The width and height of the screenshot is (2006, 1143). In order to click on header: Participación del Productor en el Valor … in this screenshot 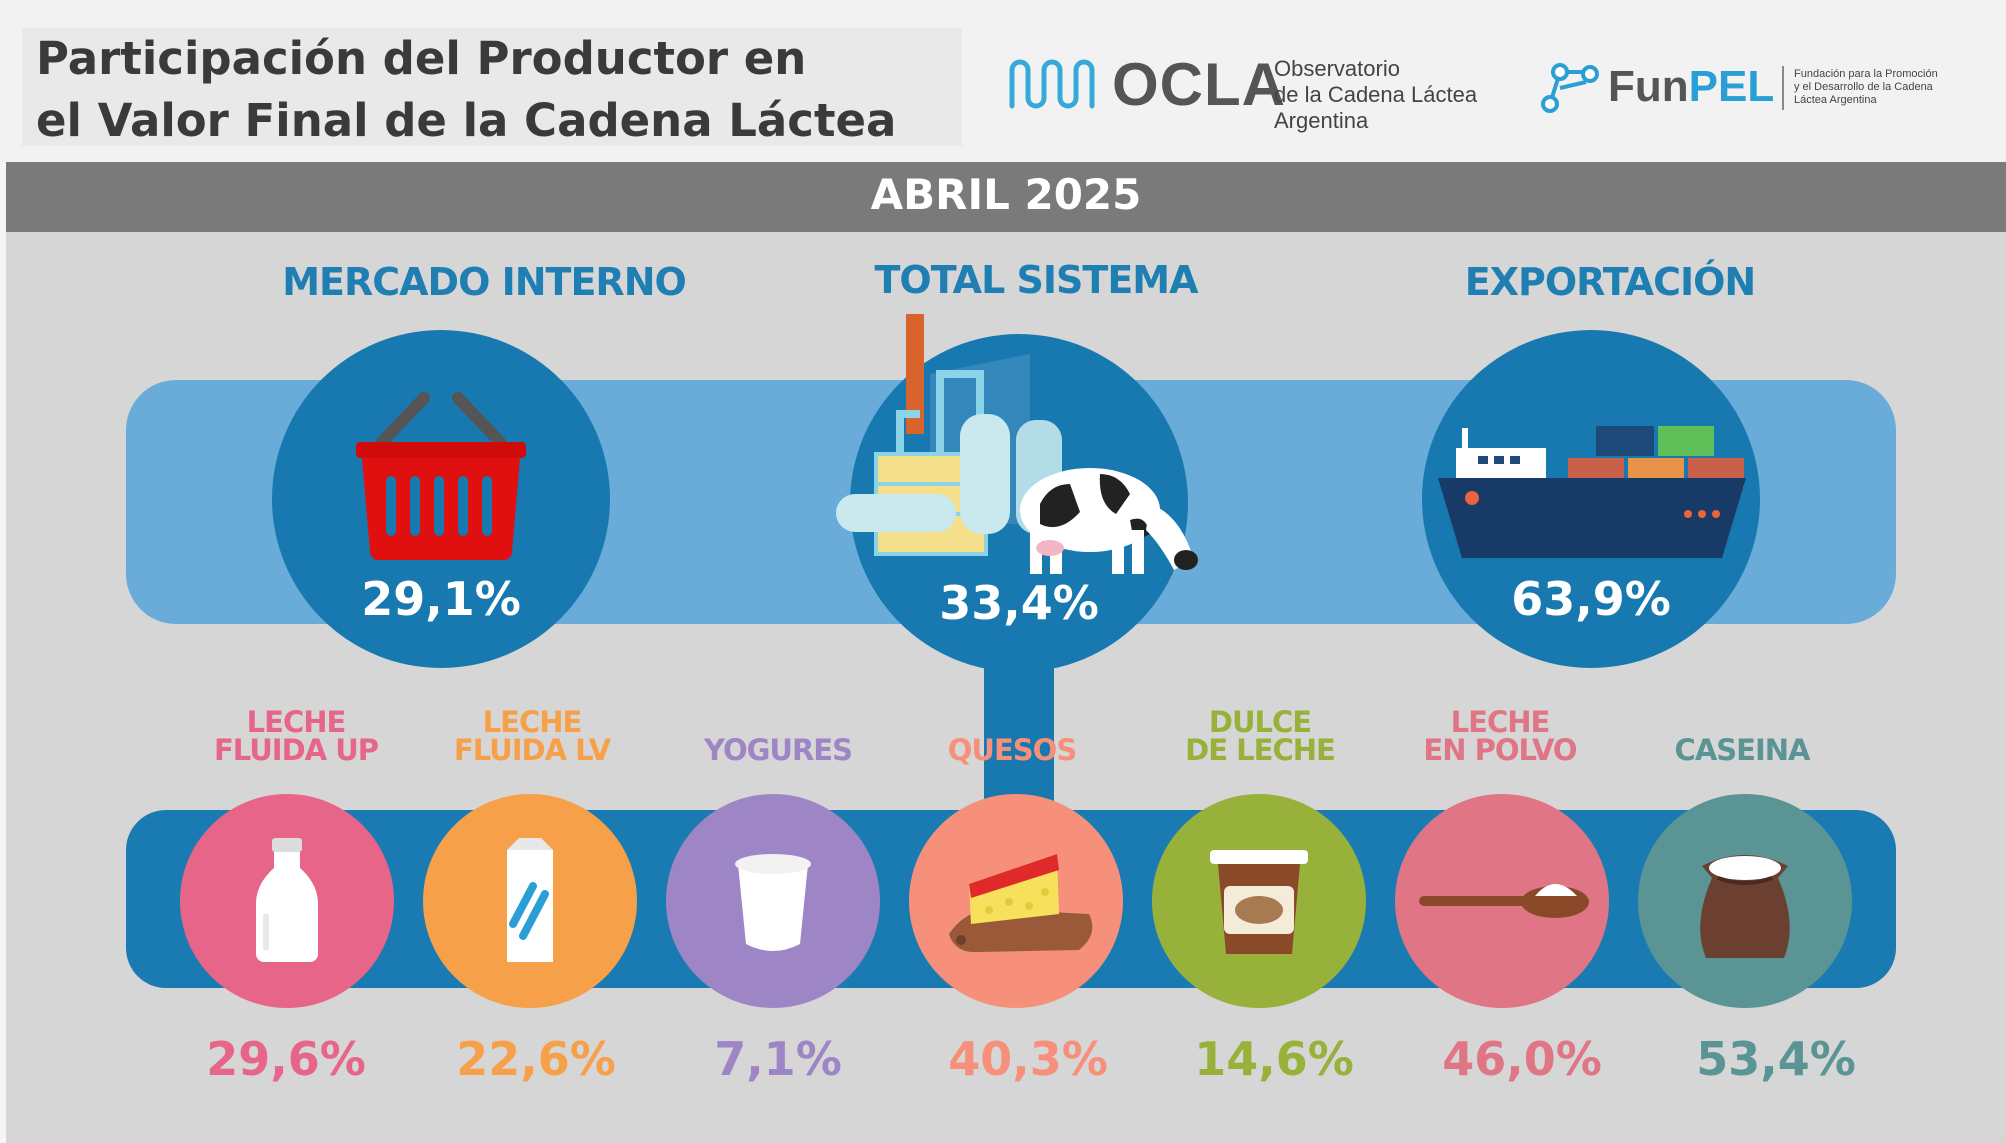, I will do `click(1003, 81)`.